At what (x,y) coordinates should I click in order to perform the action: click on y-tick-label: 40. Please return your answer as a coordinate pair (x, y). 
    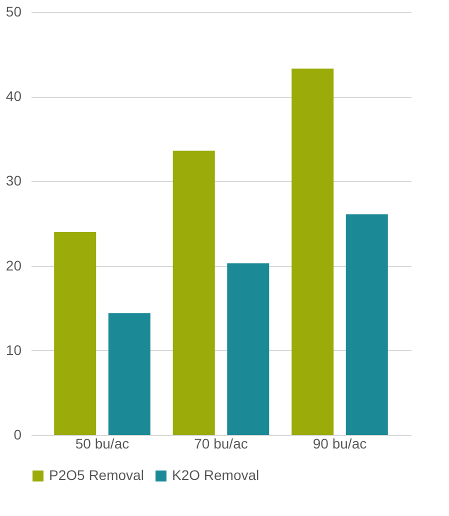
    Looking at the image, I should click on (14, 96).